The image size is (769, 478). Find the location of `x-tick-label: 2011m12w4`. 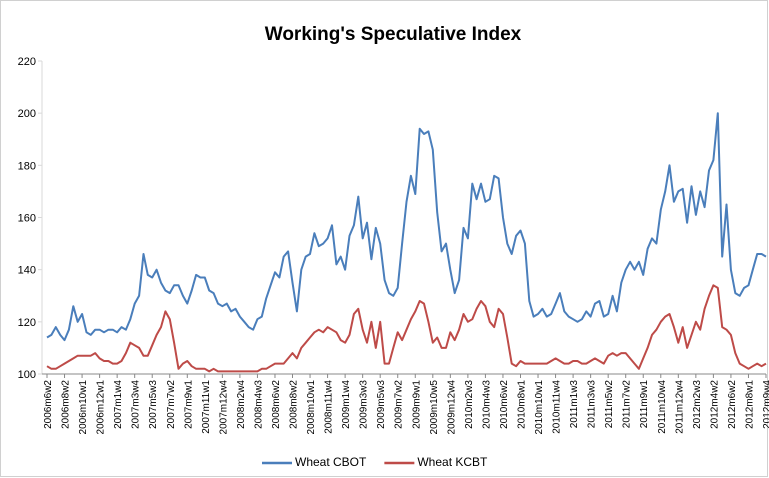

x-tick-label: 2011m12w4 is located at coordinates (679, 407).